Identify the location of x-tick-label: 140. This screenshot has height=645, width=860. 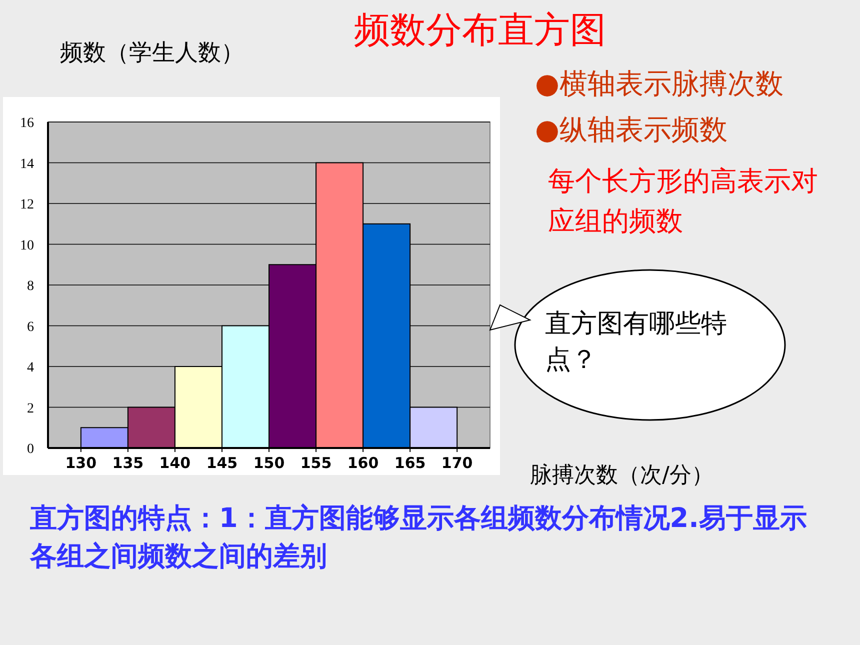
(175, 463).